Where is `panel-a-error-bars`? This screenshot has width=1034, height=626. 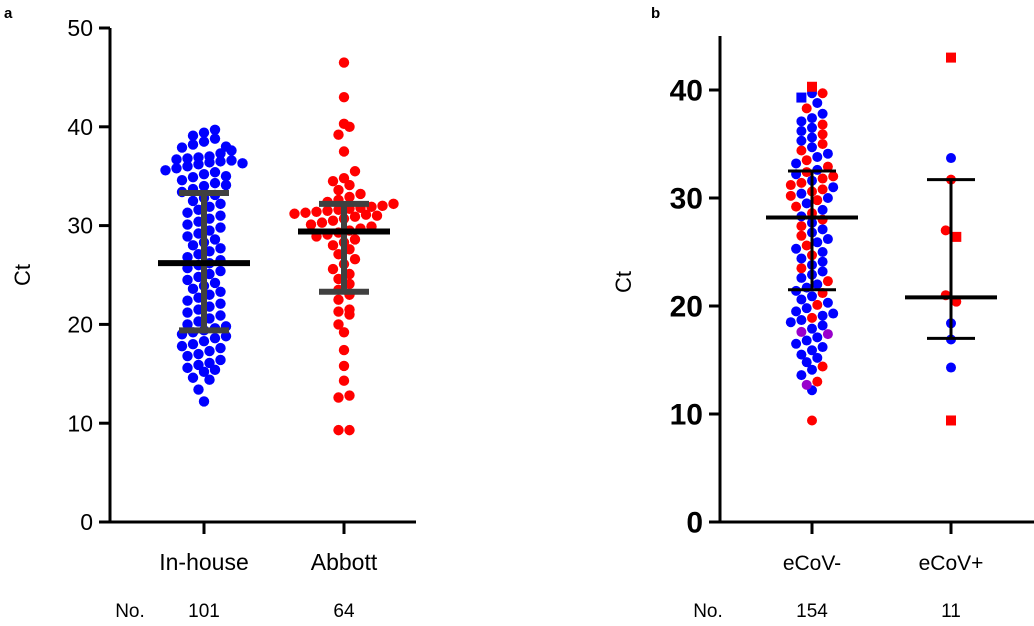
panel-a-error-bars is located at coordinates (274, 261).